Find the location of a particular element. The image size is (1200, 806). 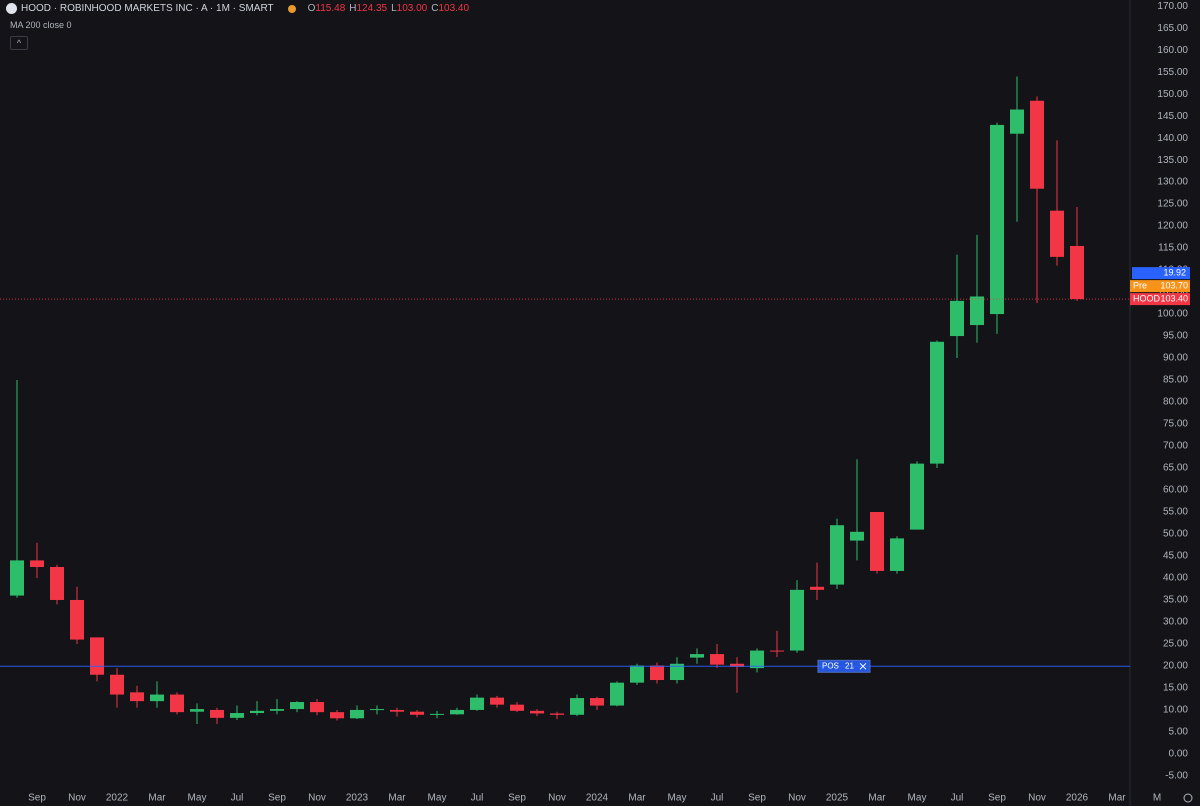

y-tick-label: 105.00 is located at coordinates (1172, 292).